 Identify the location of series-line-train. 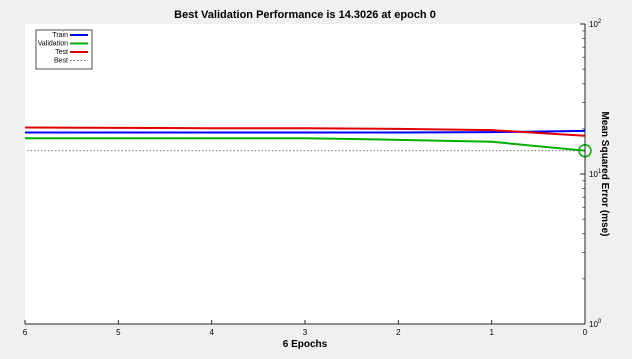
(305, 131).